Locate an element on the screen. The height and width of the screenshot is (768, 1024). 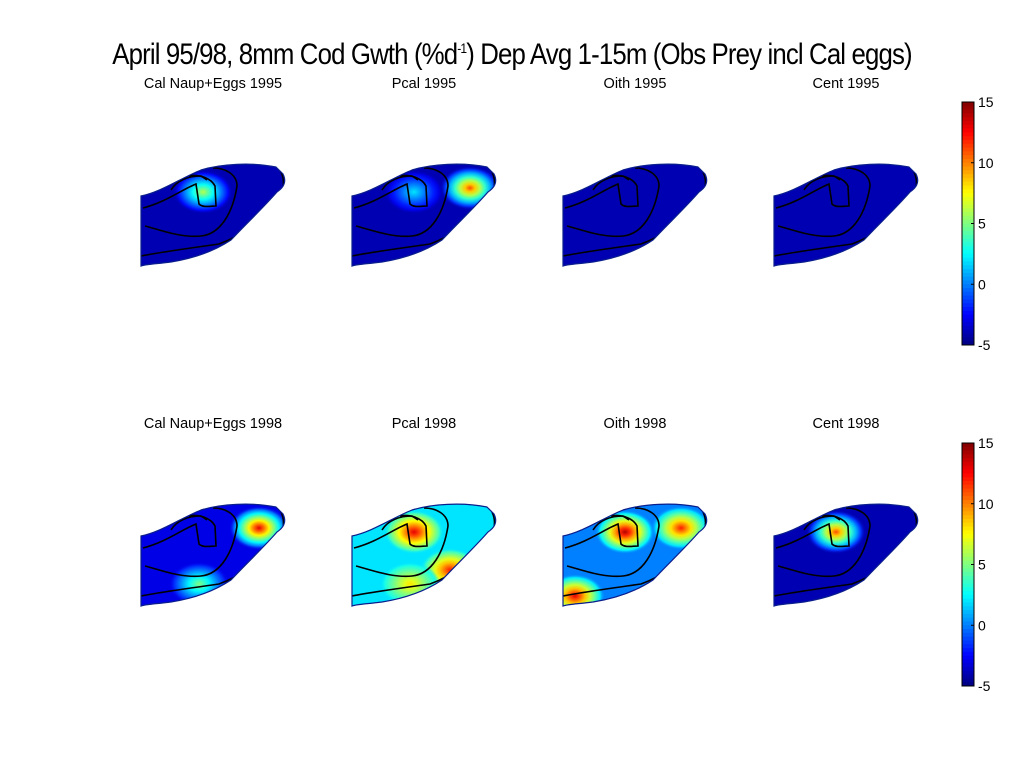
colorbar-tick-label: 15 is located at coordinates (986, 443).